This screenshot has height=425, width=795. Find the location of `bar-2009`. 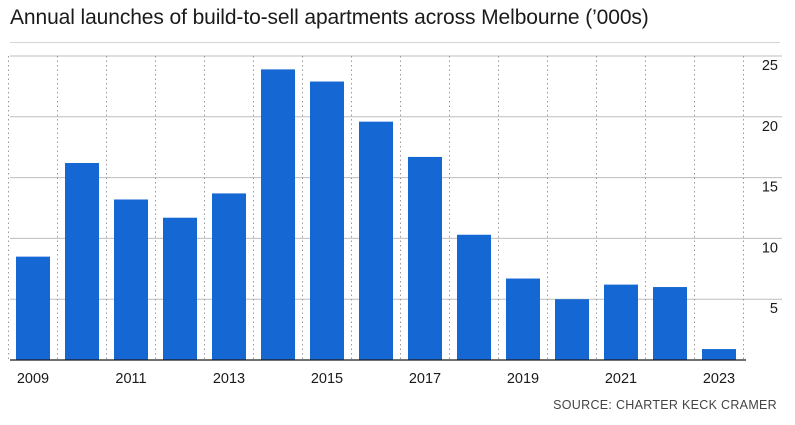

bar-2009 is located at coordinates (33, 308).